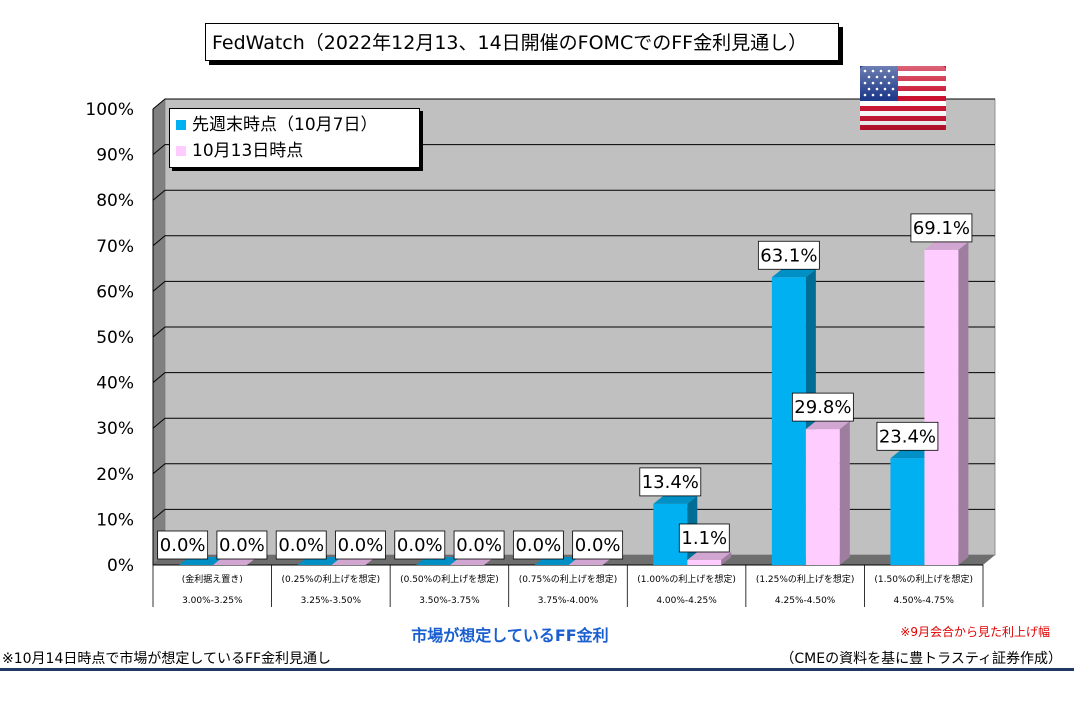 The image size is (1074, 707). I want to click on data-label-series-1-1: 0.0%, so click(183, 545).